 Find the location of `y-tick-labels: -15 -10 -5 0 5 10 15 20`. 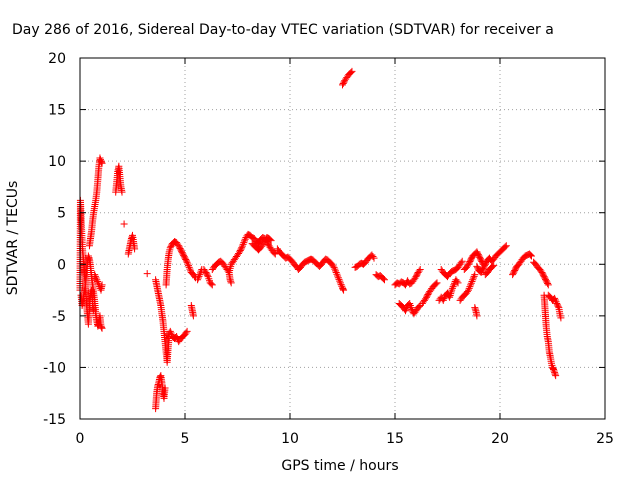

y-tick-labels: -15 -10 -5 0 5 10 15 20 is located at coordinates (54, 239).